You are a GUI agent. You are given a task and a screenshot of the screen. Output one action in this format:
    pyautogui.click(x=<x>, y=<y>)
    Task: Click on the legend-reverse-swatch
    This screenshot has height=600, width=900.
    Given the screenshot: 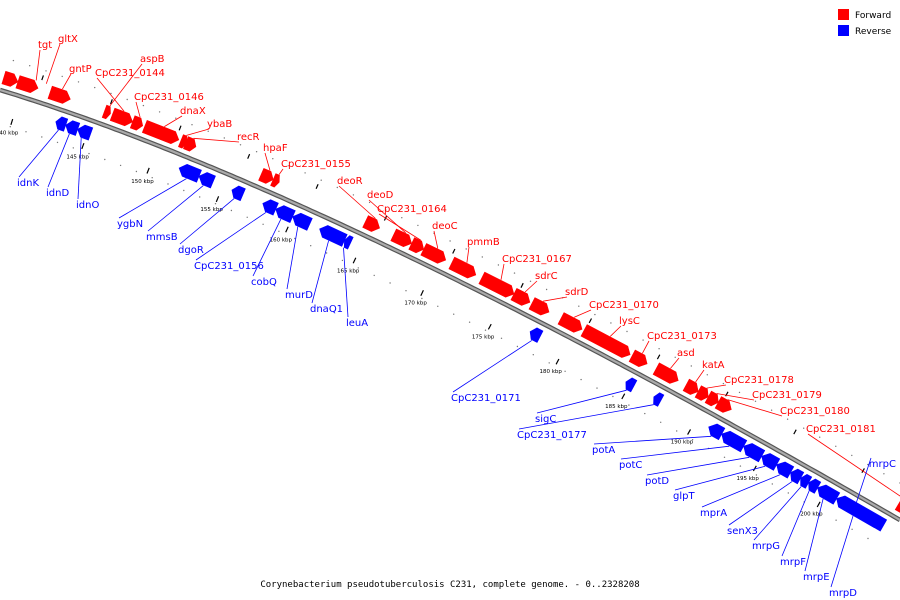 What is the action you would take?
    pyautogui.click(x=843, y=30)
    